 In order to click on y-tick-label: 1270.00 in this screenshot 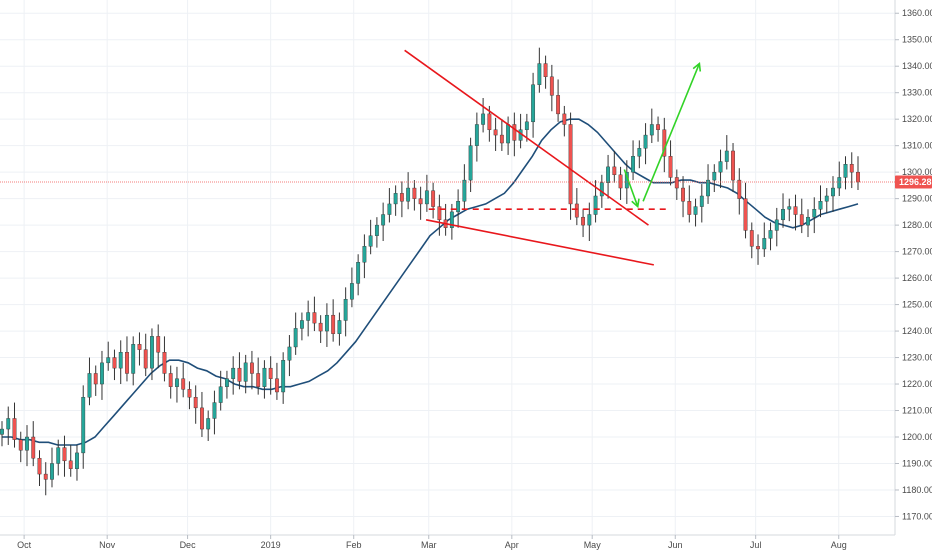, I will do `click(917, 252)`.